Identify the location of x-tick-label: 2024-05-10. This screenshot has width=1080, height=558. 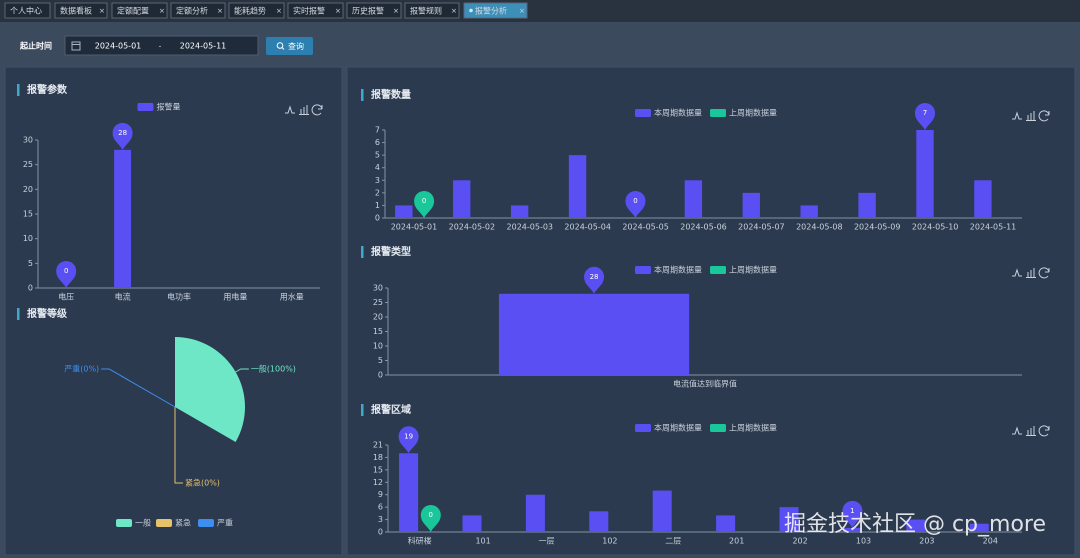
(935, 227).